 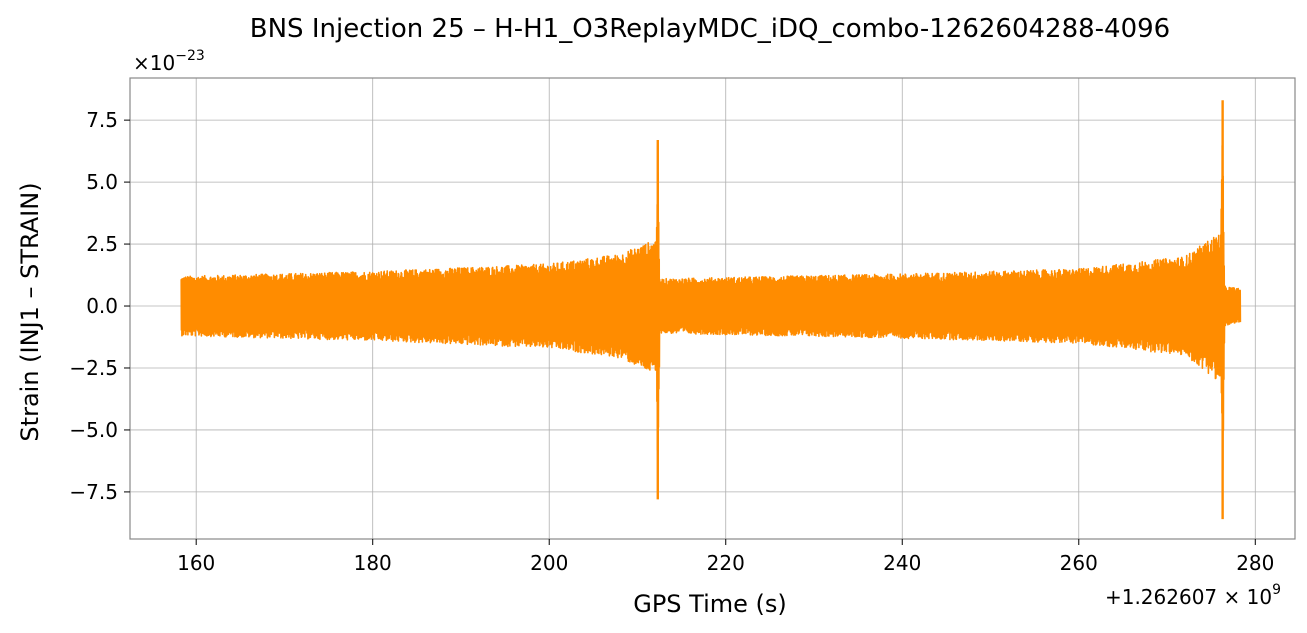 I want to click on x-axis-label: GPS Time (s), so click(x=710, y=604).